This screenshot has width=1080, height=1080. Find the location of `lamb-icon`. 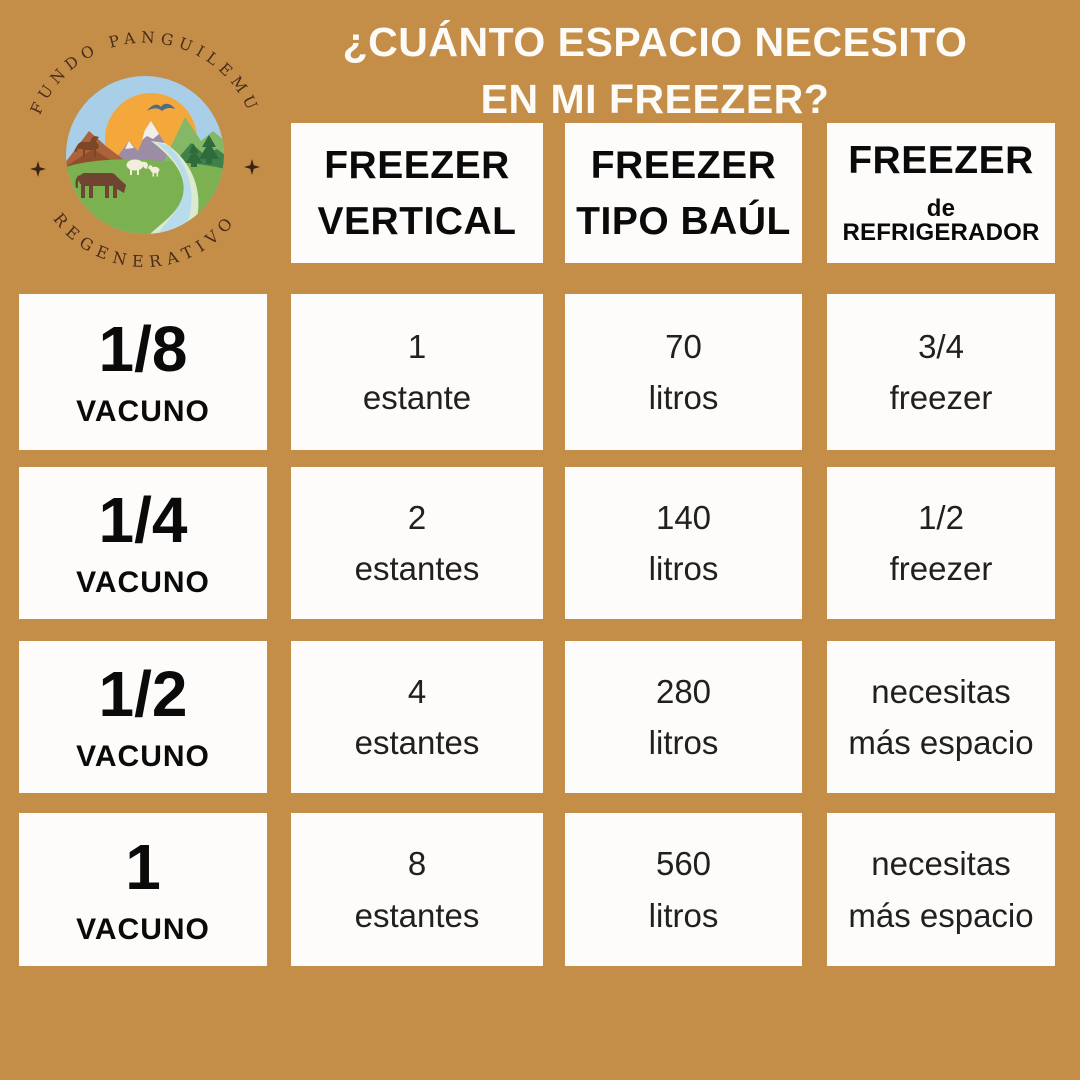

lamb-icon is located at coordinates (154, 171).